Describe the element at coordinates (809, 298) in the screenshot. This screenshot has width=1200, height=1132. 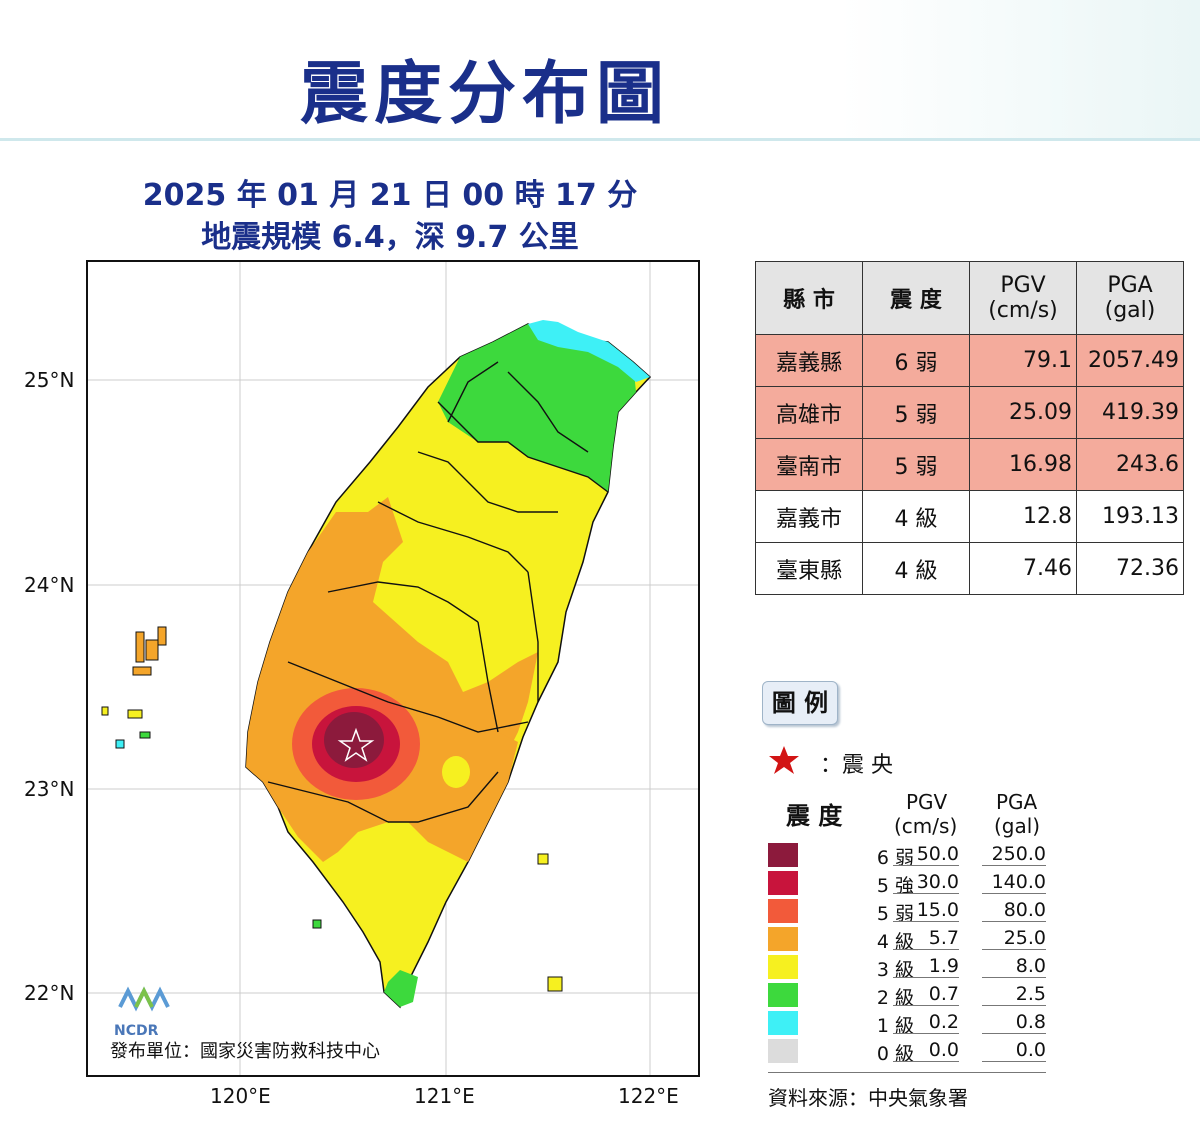
I see `col-header-county: 縣 市` at that location.